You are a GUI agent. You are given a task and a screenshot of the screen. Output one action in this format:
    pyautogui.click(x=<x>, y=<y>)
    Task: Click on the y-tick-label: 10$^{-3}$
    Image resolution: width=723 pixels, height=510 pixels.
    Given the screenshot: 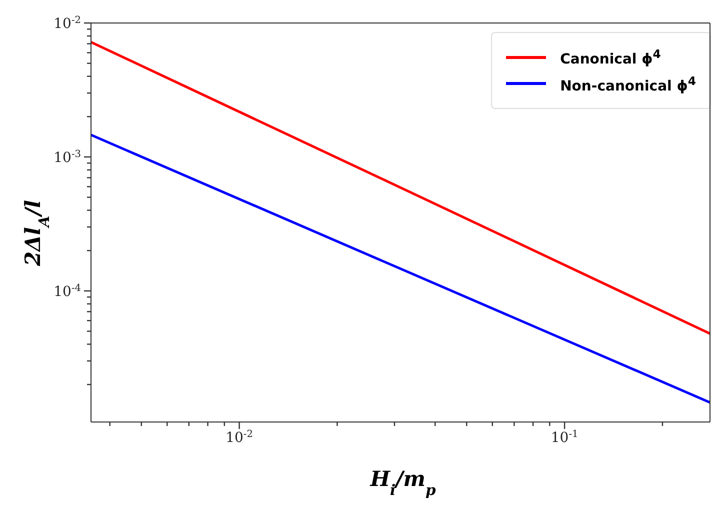 What is the action you would take?
    pyautogui.click(x=67, y=157)
    